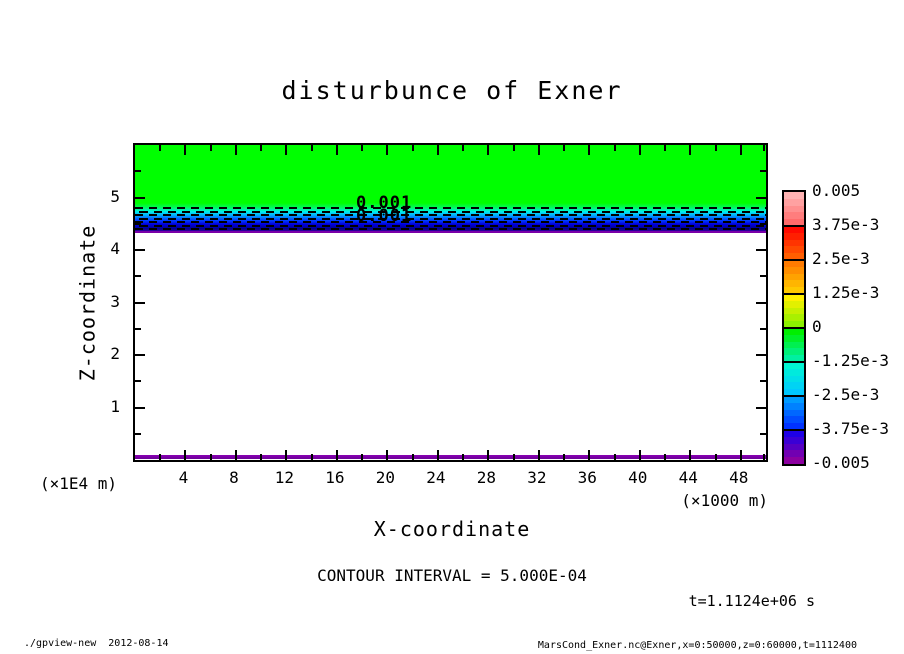 The width and height of the screenshot is (904, 654). What do you see at coordinates (436, 477) in the screenshot?
I see `x-tick-label: 24` at bounding box center [436, 477].